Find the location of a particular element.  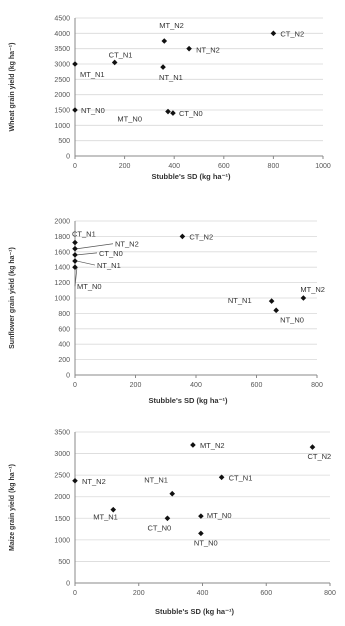

x-tick-label: 1000 is located at coordinates (323, 166).